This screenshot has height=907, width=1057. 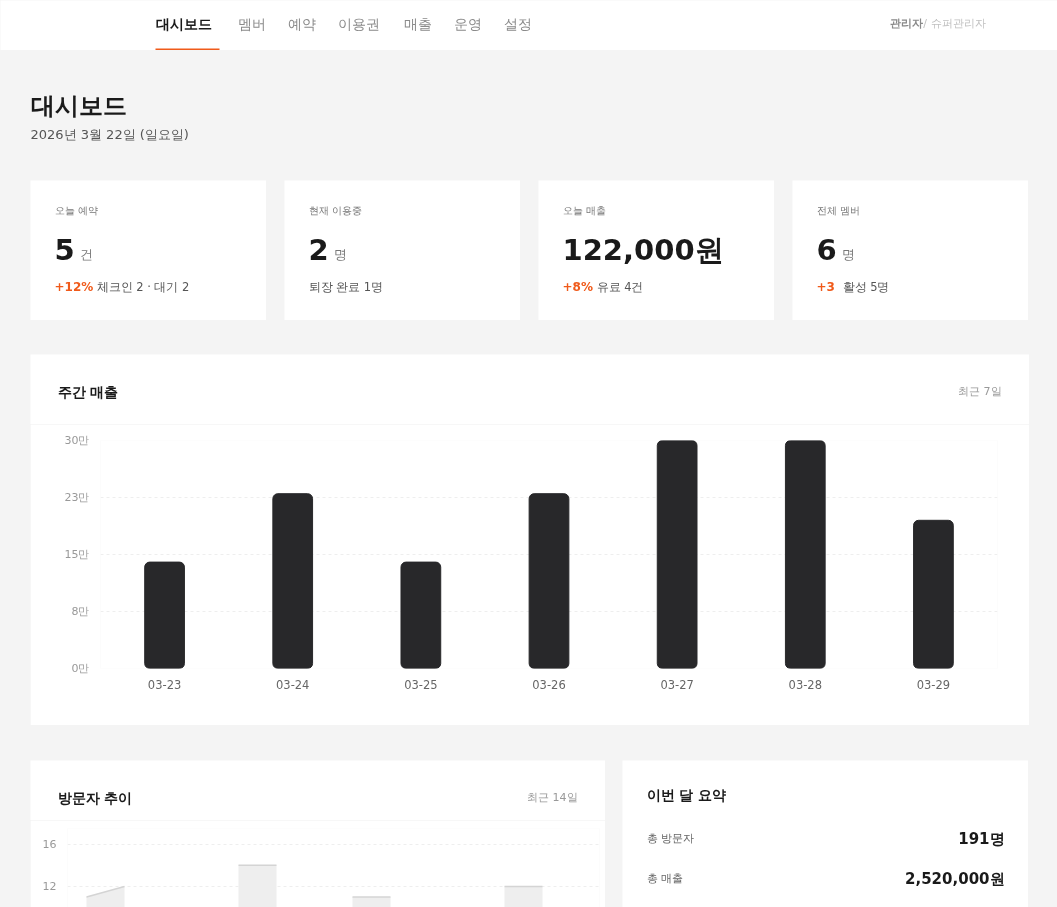 What do you see at coordinates (95, 797) in the screenshot?
I see `chart-title: 방문자 추이` at bounding box center [95, 797].